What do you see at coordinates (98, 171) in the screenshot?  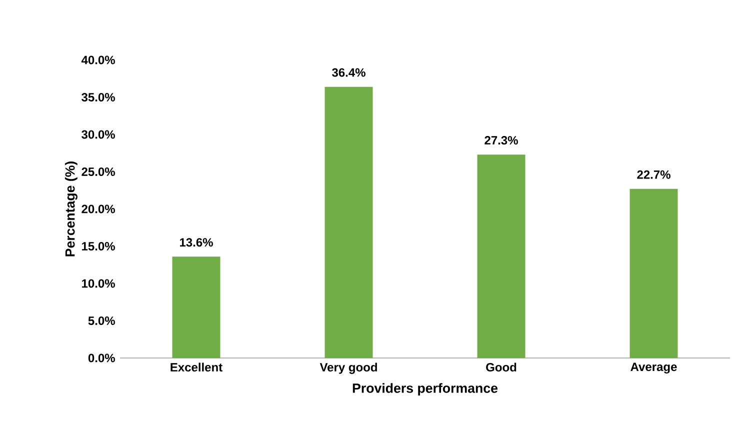 I see `y-tick-label: 25.0%` at bounding box center [98, 171].